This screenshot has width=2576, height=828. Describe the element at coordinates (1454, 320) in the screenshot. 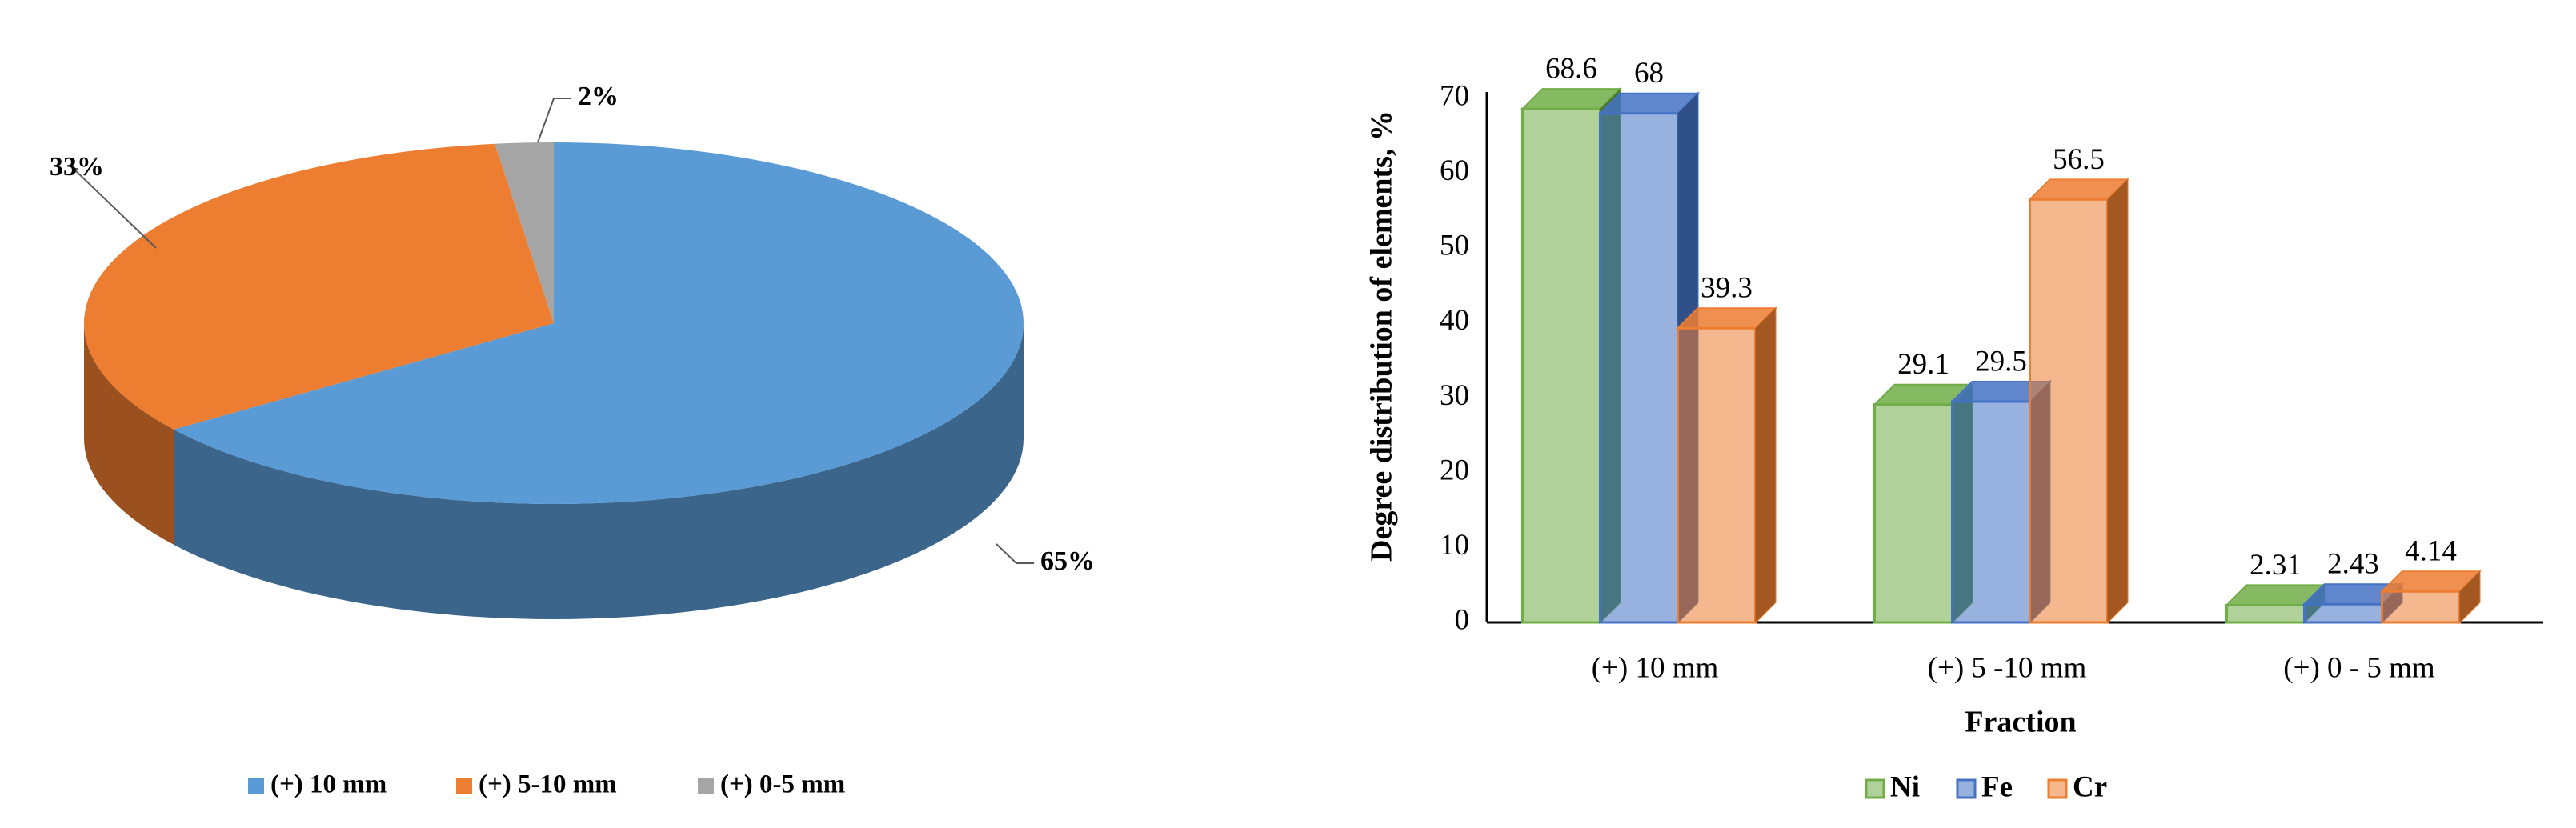

I see `y-tick-label: 40` at that location.